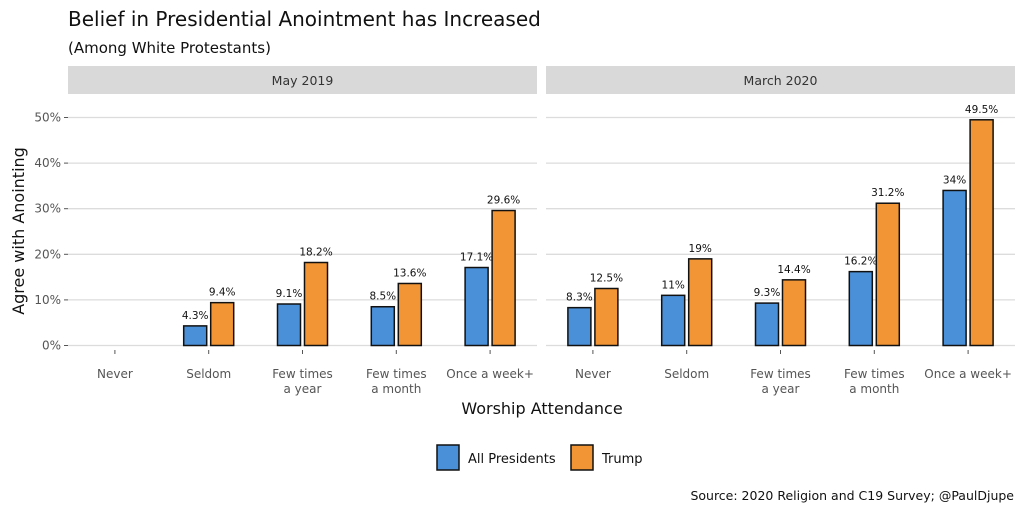 This screenshot has width=1024, height=512. I want to click on facet-strip-label: May 2019, so click(303, 80).